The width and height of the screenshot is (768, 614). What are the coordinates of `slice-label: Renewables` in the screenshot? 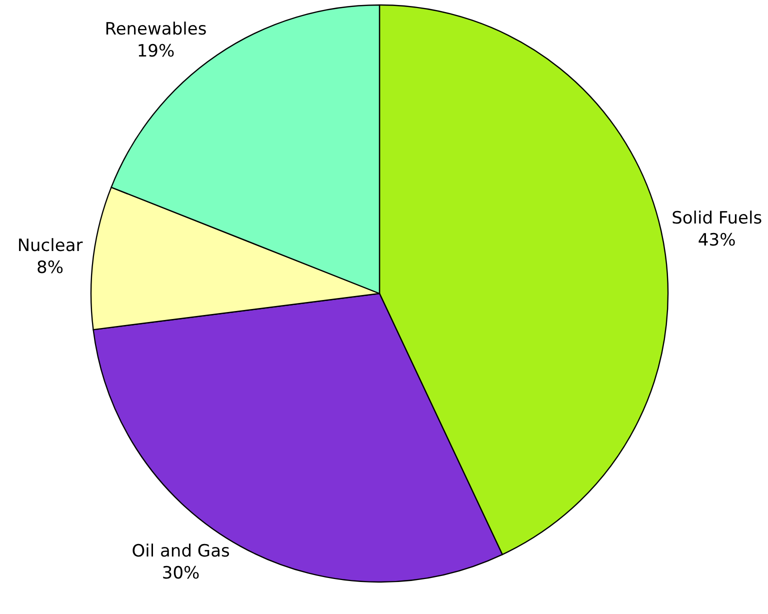 It's located at (155, 29).